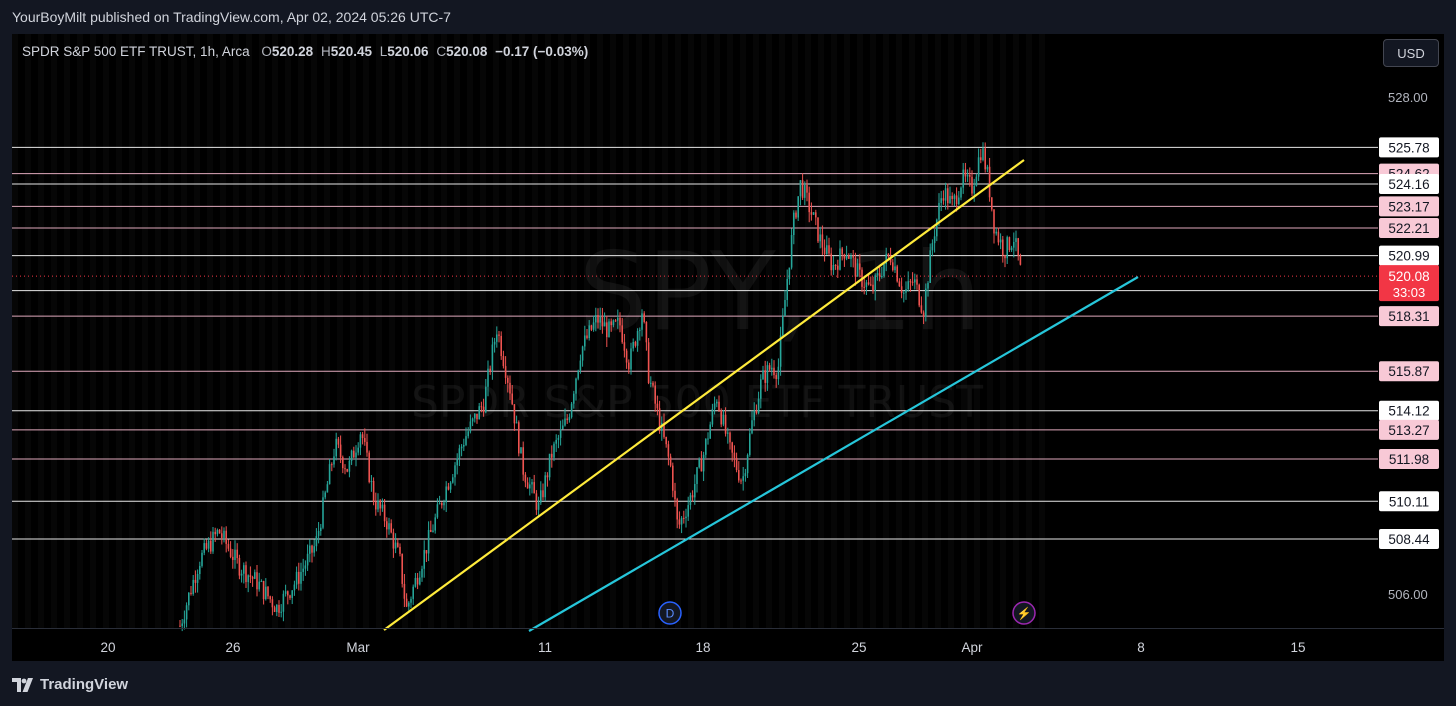 Image resolution: width=1456 pixels, height=706 pixels. Describe the element at coordinates (1408, 594) in the screenshot. I see `price-tick-label: 506.00` at that location.